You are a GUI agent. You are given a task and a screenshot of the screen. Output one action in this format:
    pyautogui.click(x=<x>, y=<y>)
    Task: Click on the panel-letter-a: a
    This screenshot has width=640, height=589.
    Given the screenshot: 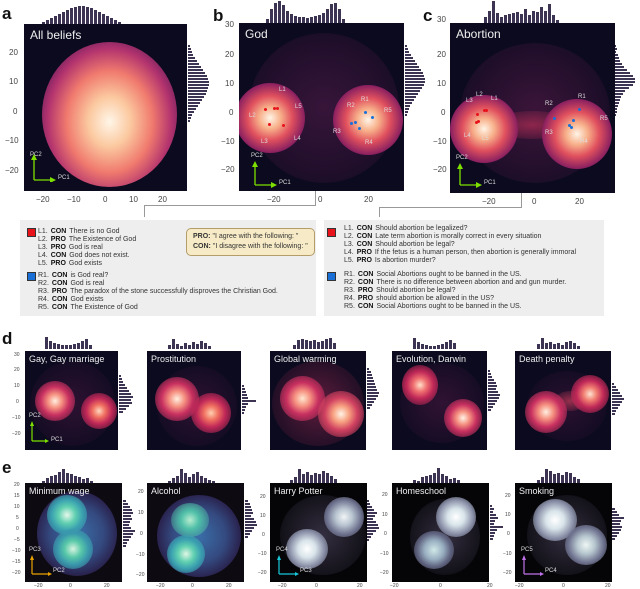 What is the action you would take?
    pyautogui.click(x=7, y=13)
    